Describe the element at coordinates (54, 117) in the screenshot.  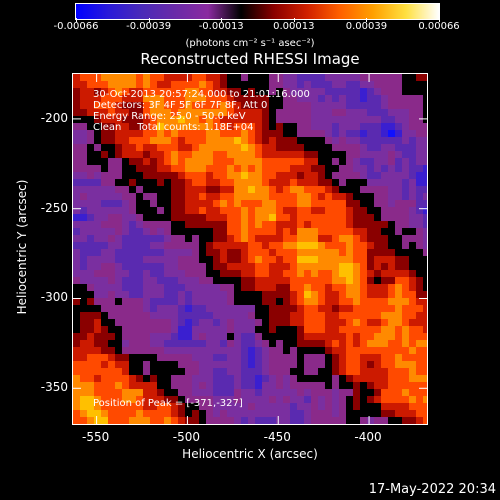
I see `y-tick-label: -200` at that location.